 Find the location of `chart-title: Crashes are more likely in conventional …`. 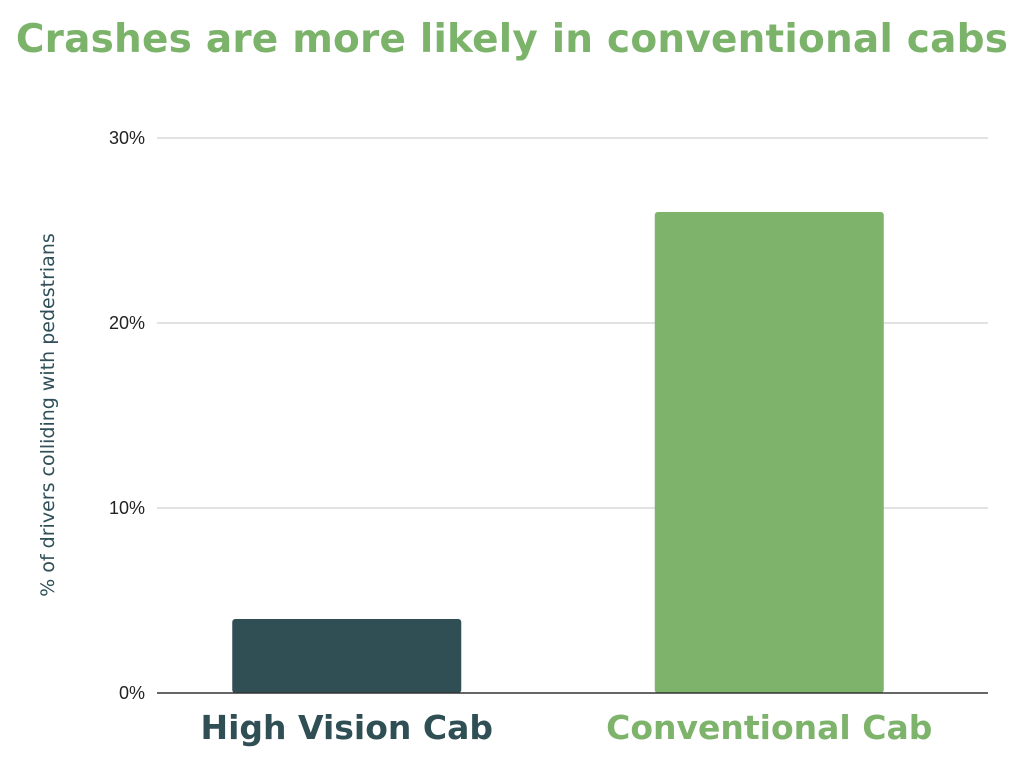

chart-title: Crashes are more likely in conventional … is located at coordinates (512, 39).